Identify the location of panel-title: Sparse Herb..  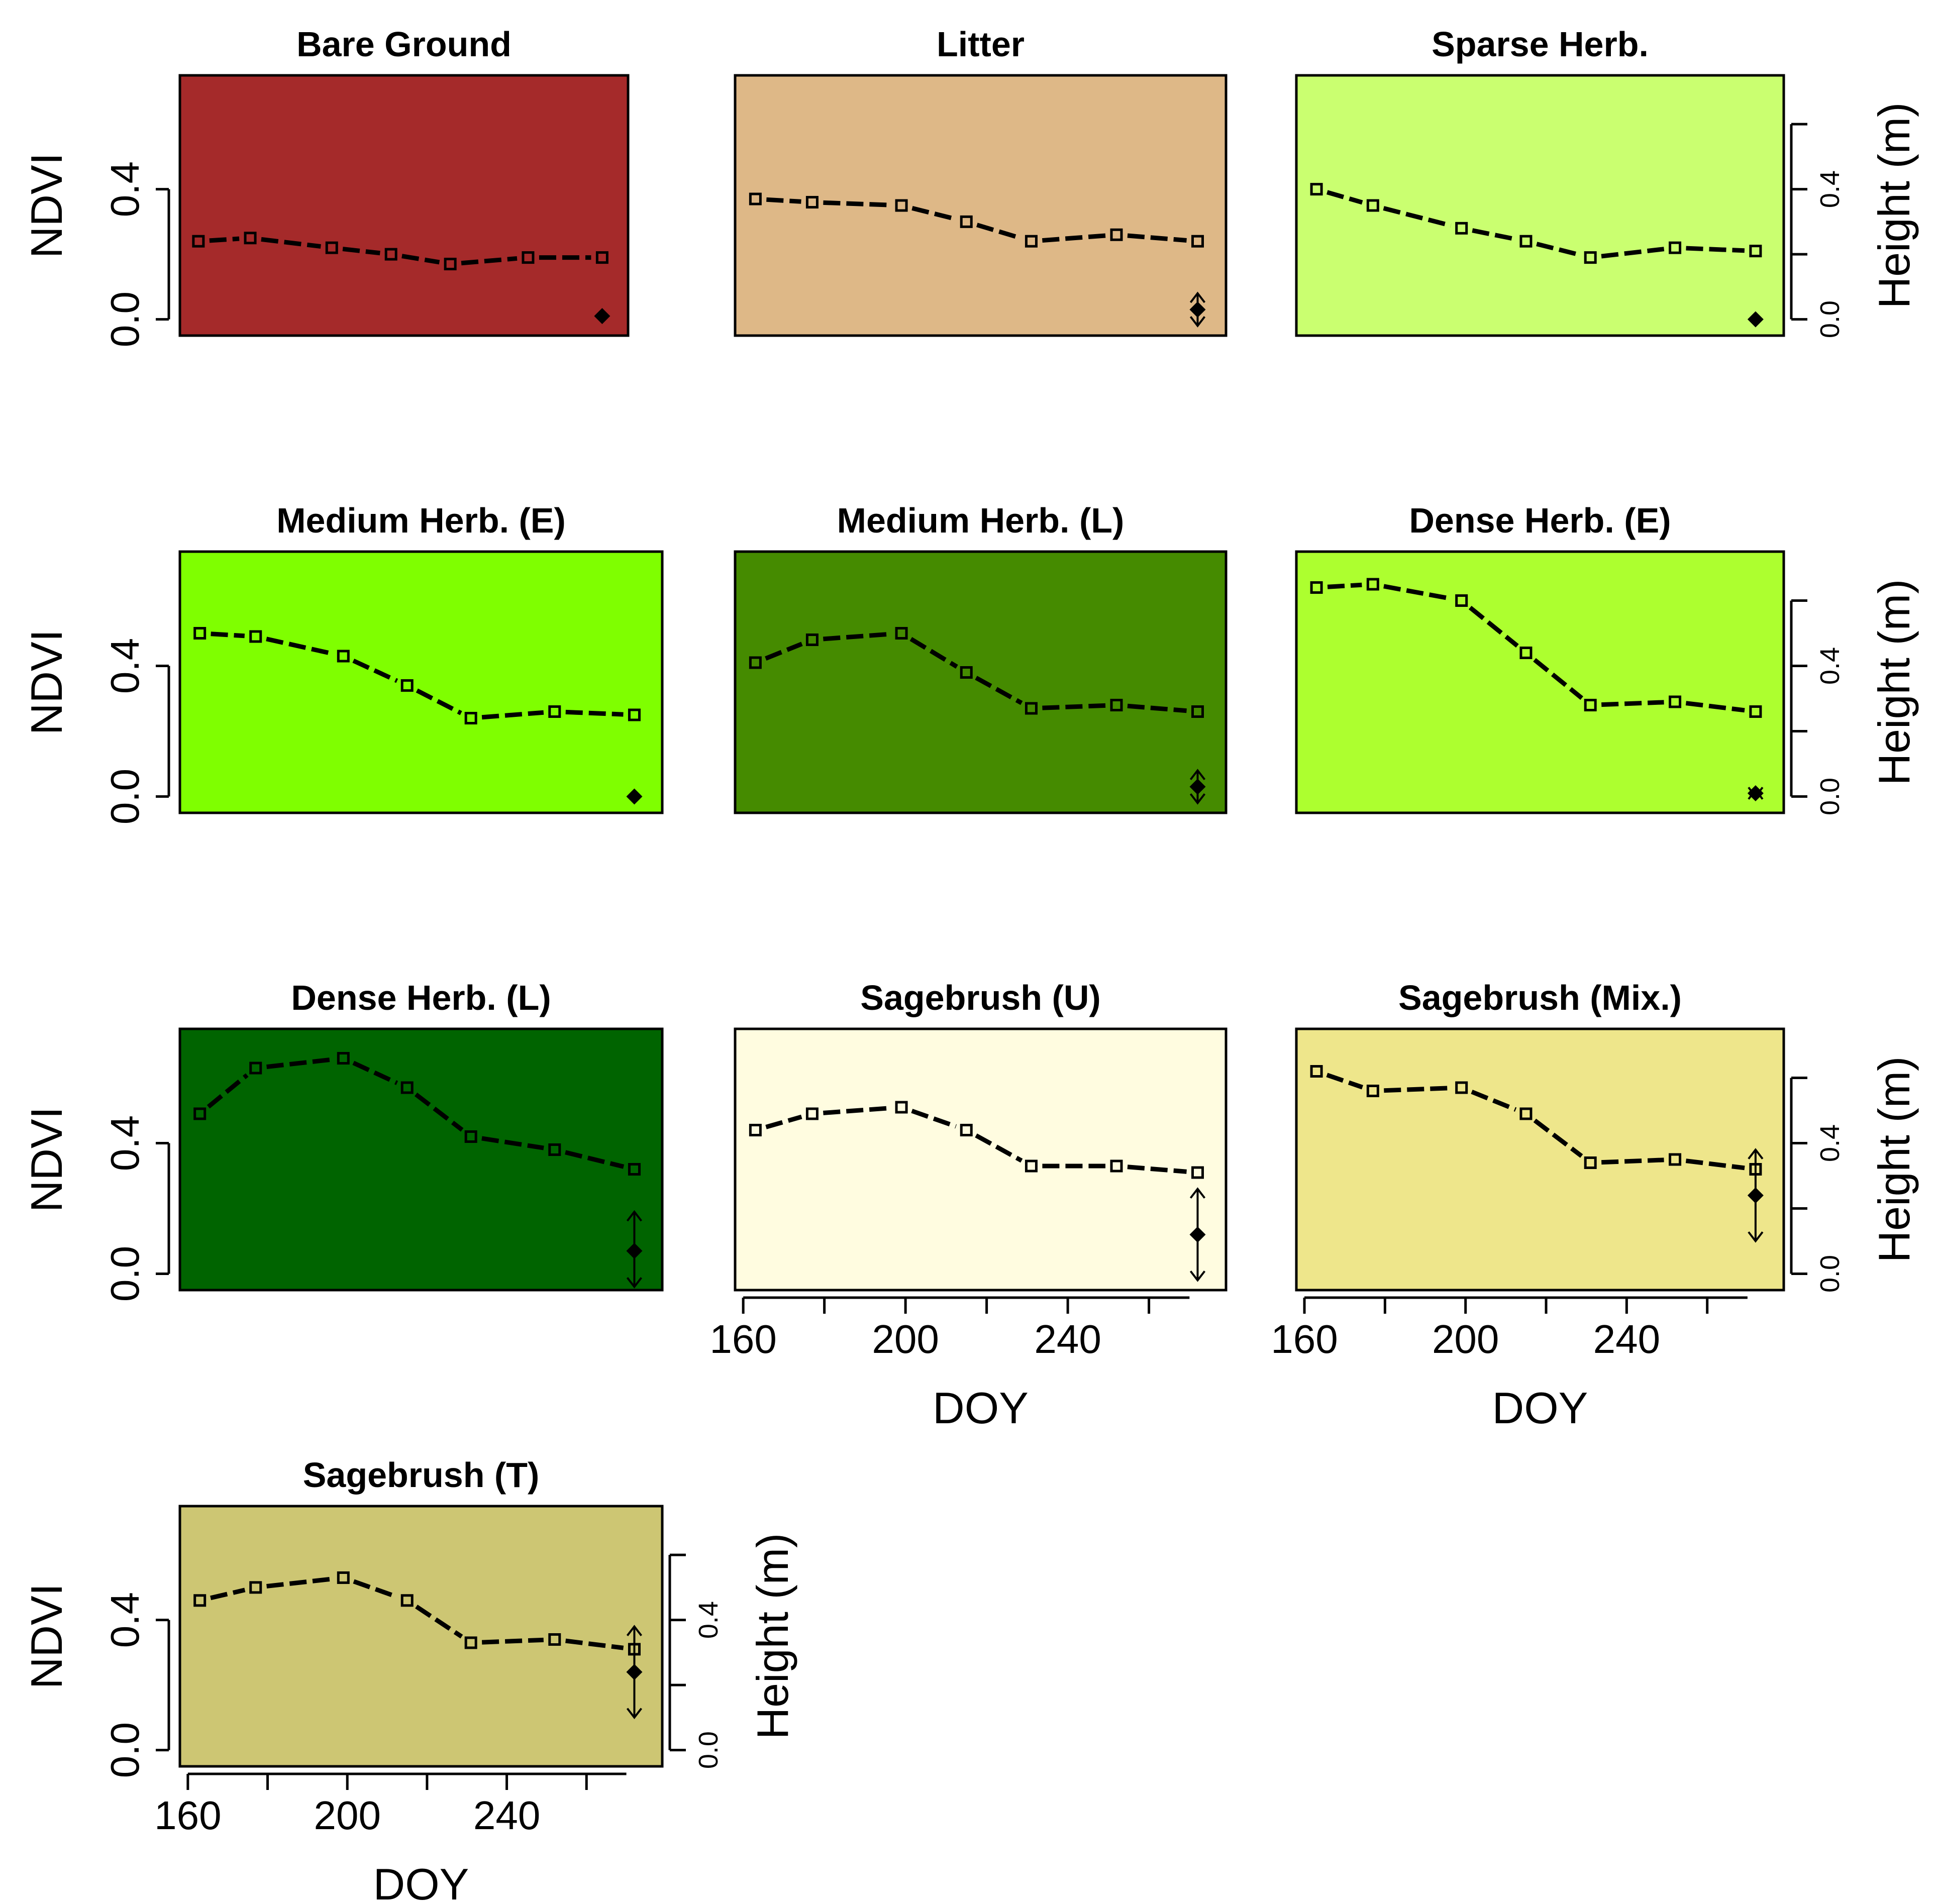
(1540, 45).